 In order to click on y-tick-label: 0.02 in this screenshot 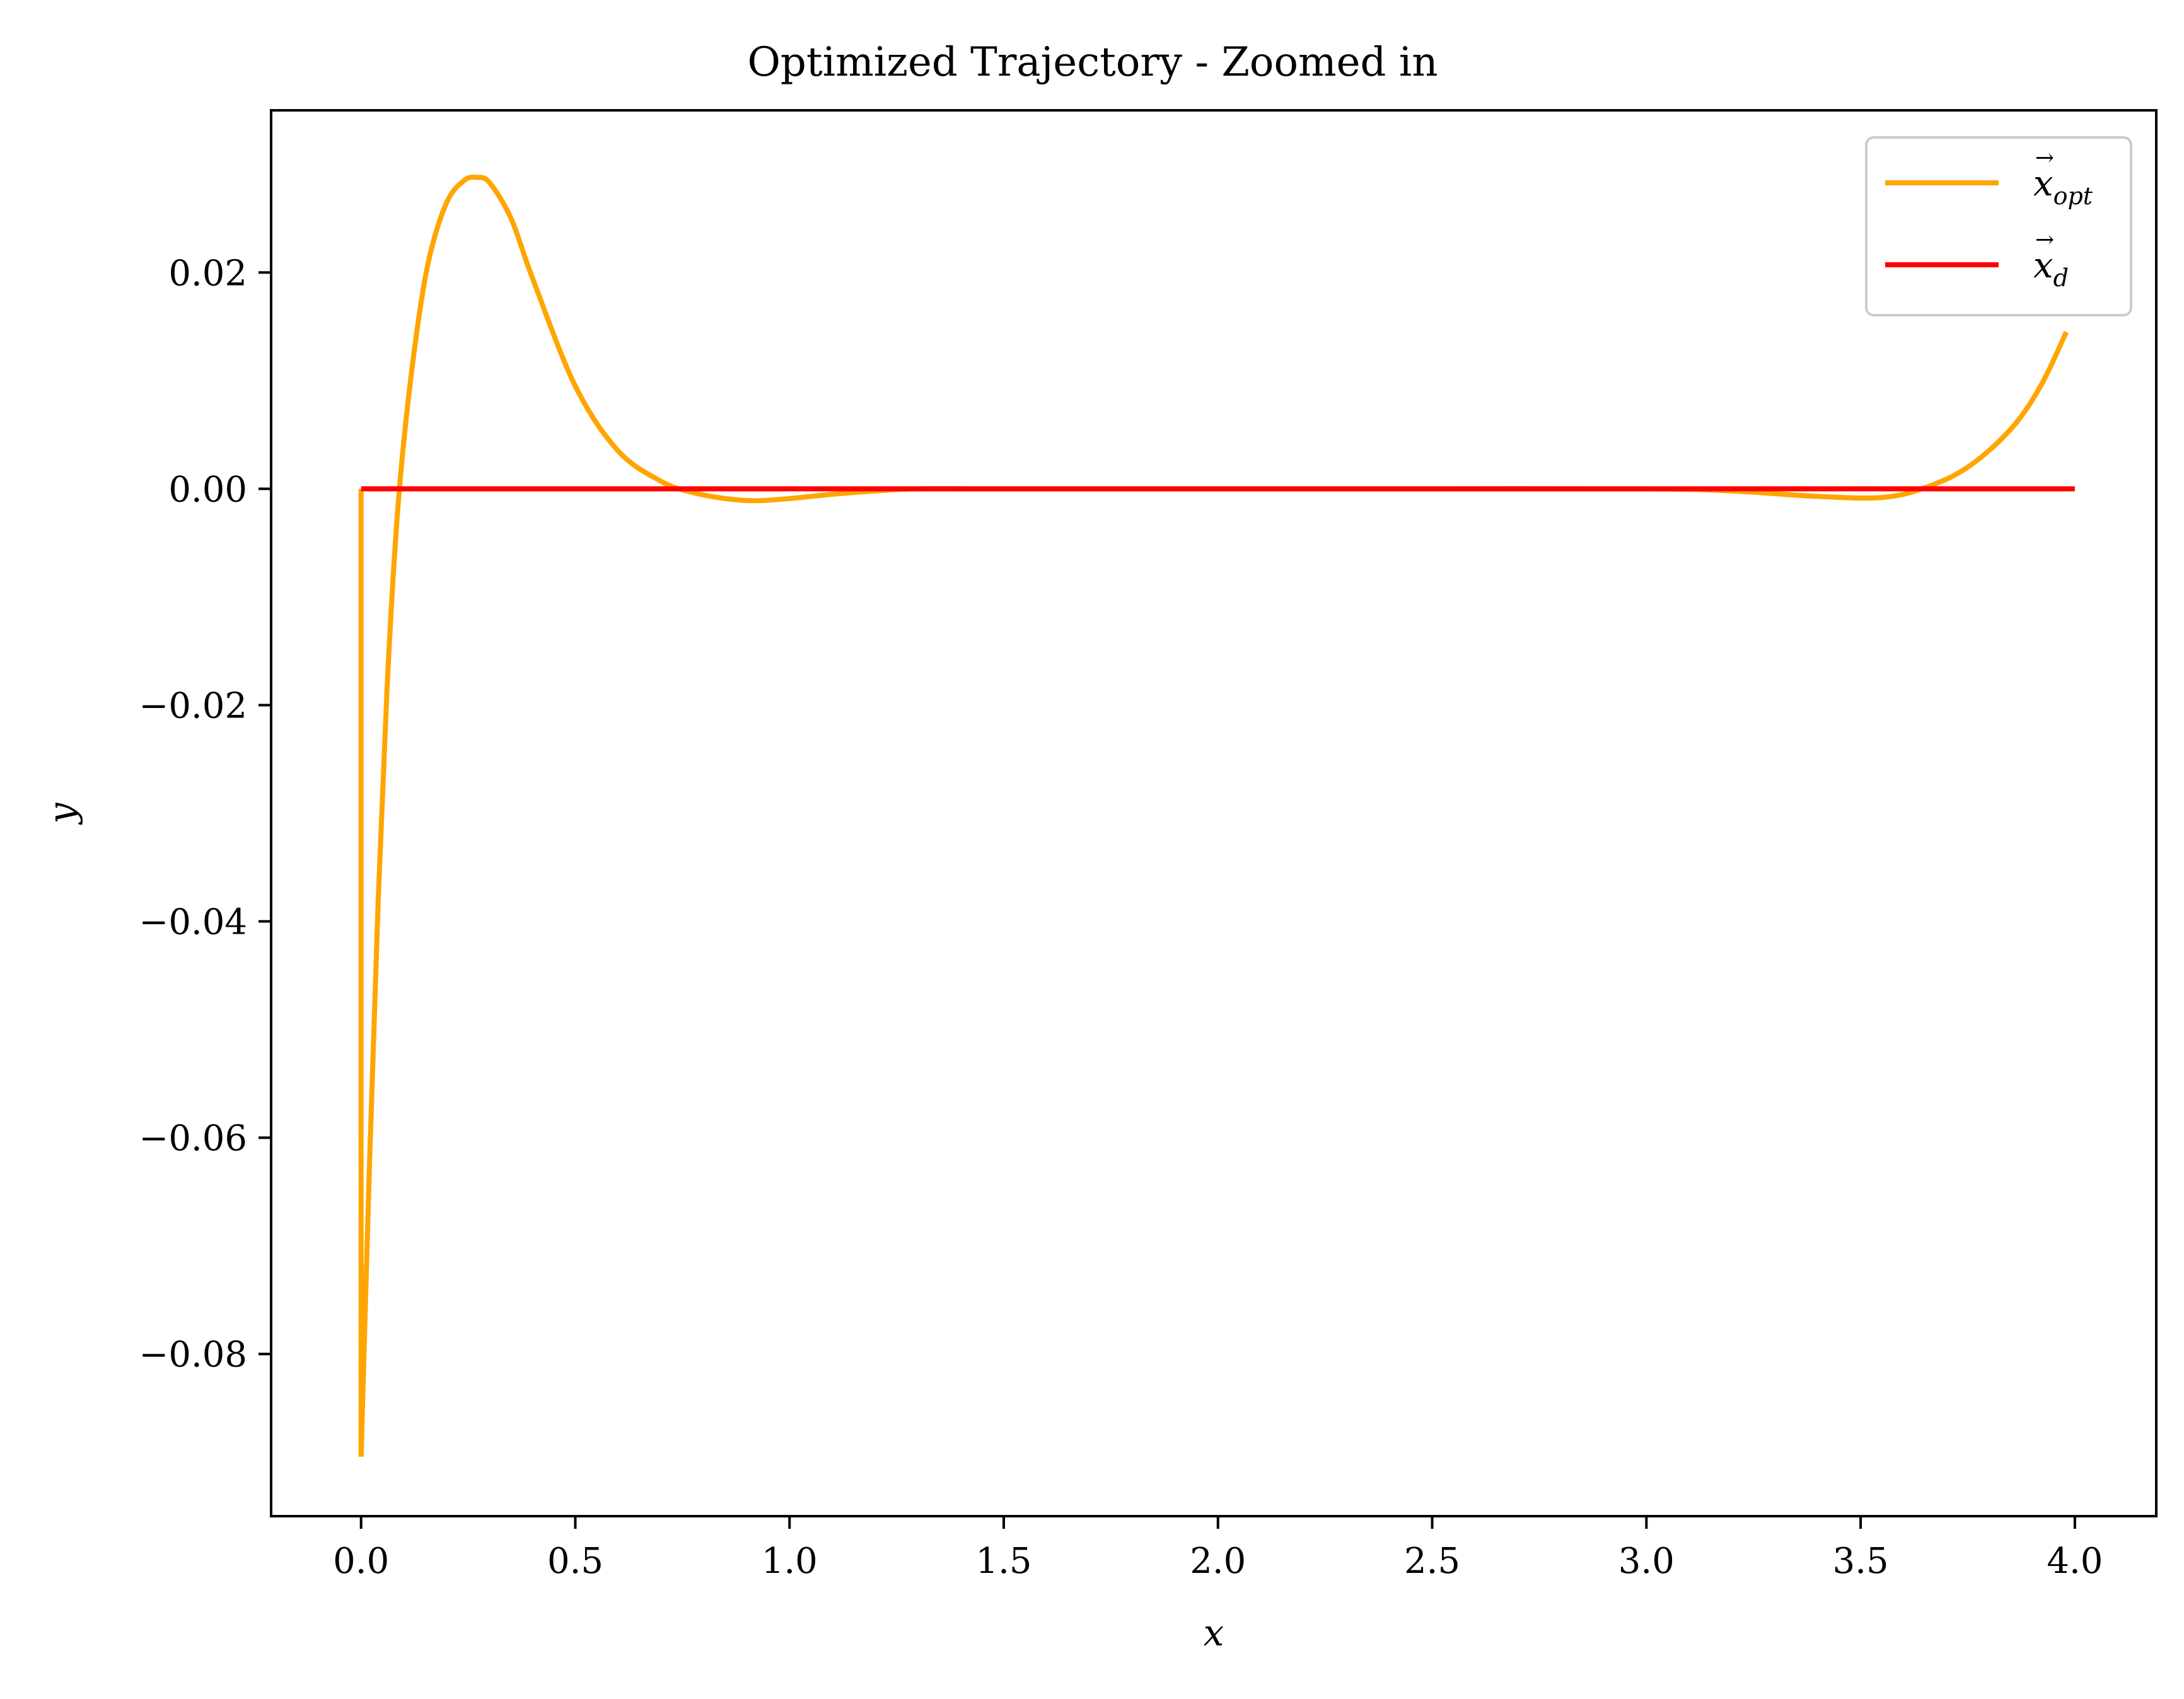, I will do `click(207, 273)`.